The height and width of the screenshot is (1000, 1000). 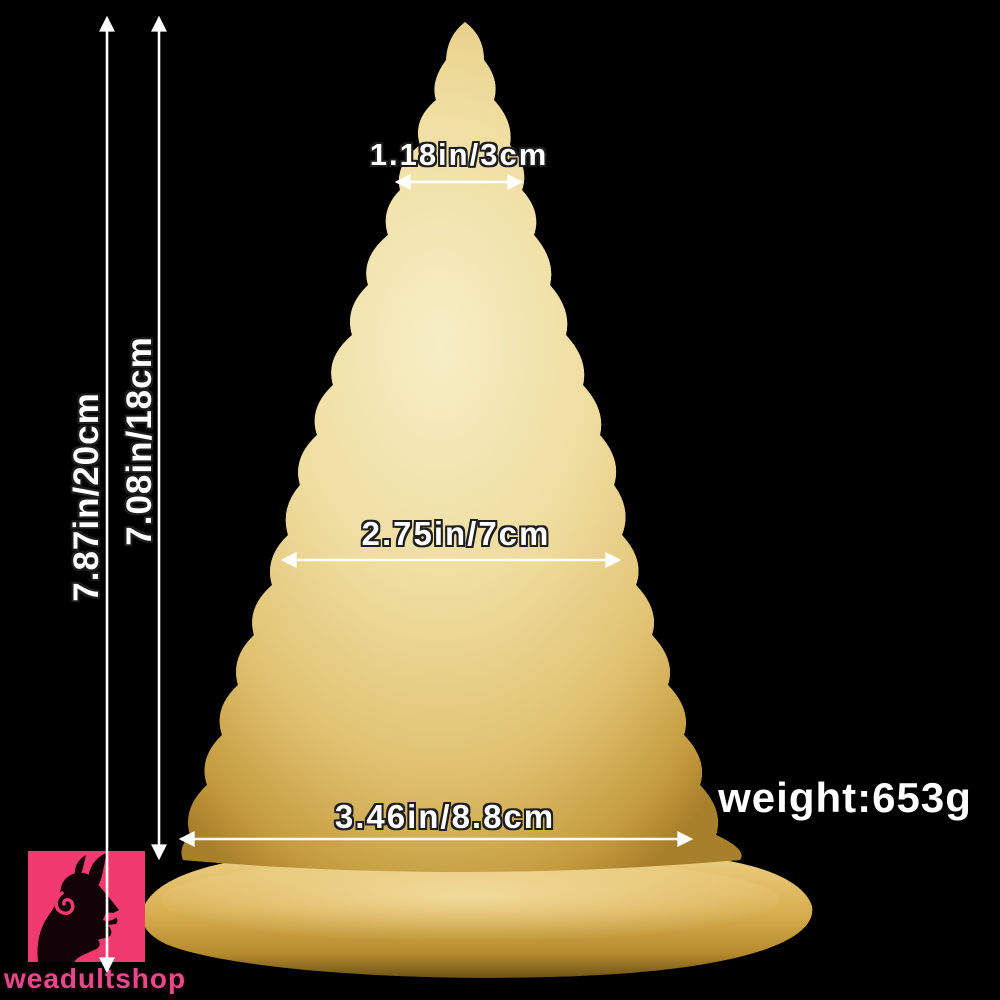 What do you see at coordinates (95, 978) in the screenshot?
I see `brand-name-text: weadultshop` at bounding box center [95, 978].